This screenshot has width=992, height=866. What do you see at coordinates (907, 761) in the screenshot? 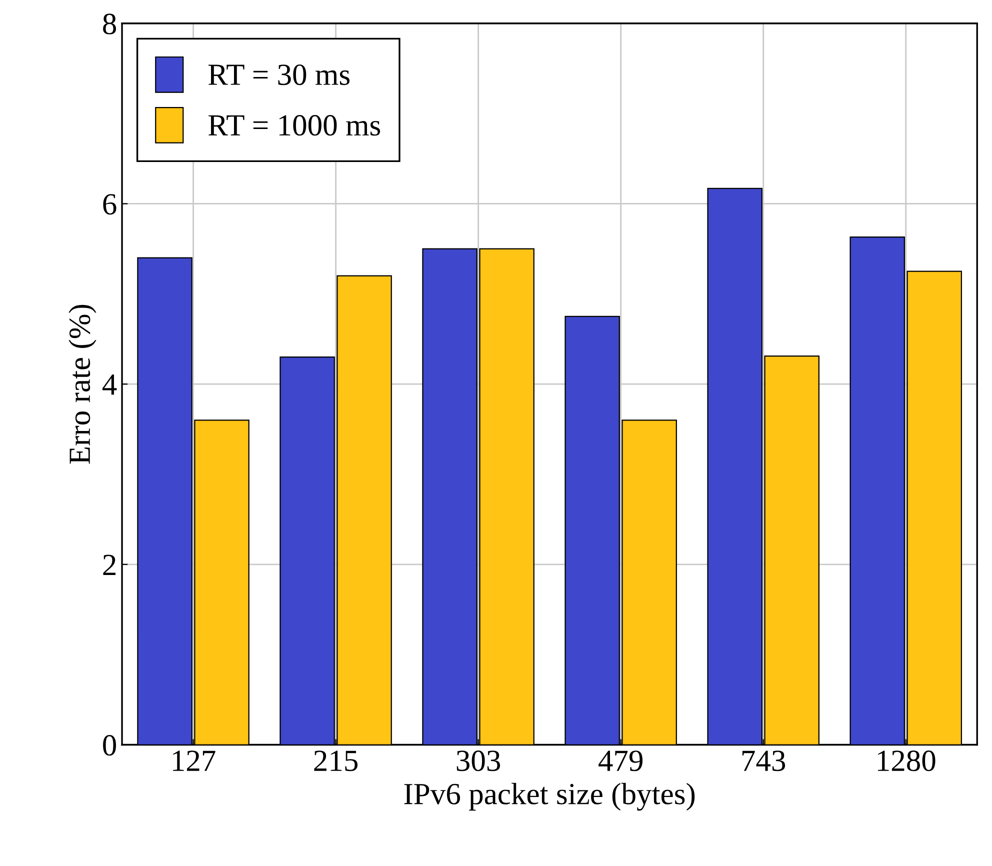
I see `x-tick-label: 1280` at bounding box center [907, 761].